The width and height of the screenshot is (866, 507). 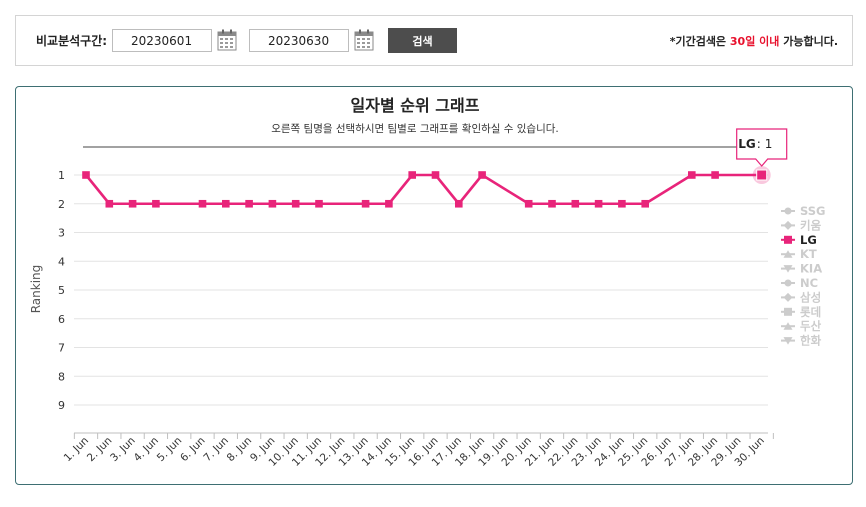 I want to click on y-tick-label: 1, so click(x=61, y=175).